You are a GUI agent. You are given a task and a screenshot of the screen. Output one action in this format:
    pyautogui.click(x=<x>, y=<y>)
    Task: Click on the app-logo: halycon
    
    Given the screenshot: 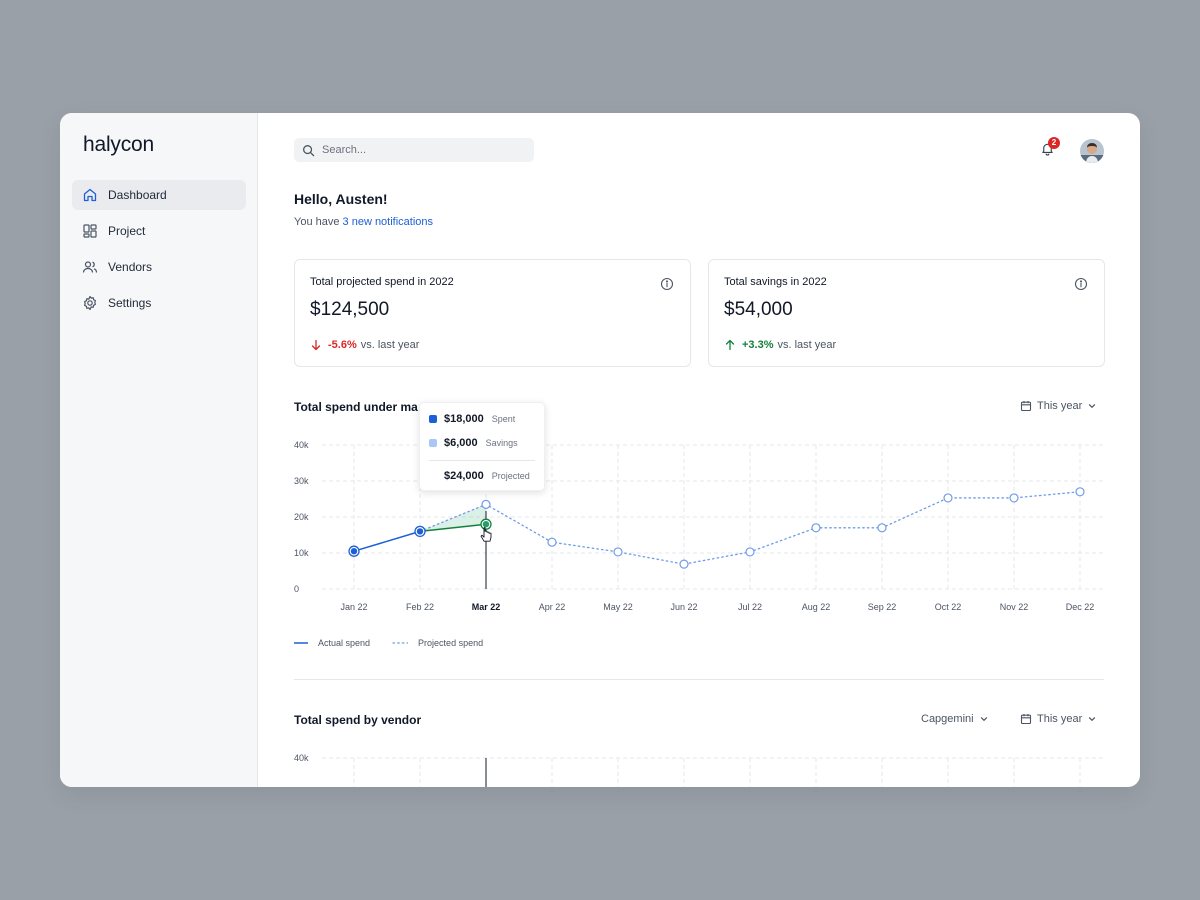 What is the action you would take?
    pyautogui.click(x=118, y=144)
    